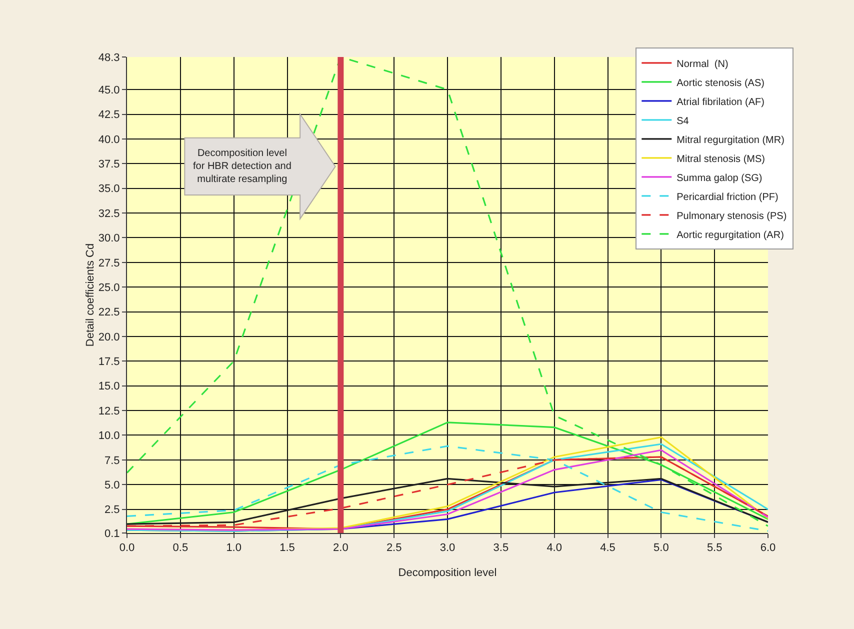 Image resolution: width=854 pixels, height=629 pixels. What do you see at coordinates (109, 263) in the screenshot?
I see `y-tick-label: 27.5` at bounding box center [109, 263].